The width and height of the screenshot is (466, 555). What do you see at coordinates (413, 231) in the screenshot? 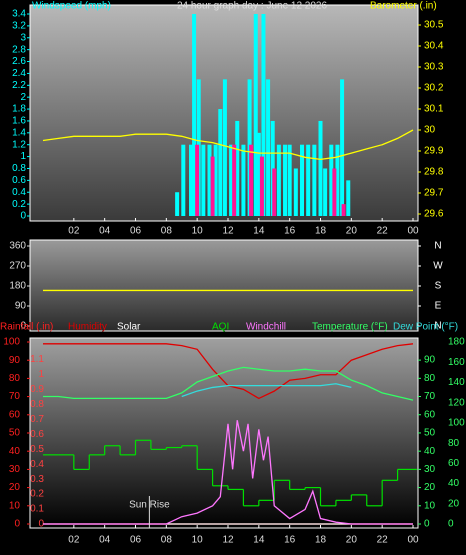
I see `x-tick-label: 00` at bounding box center [413, 231].